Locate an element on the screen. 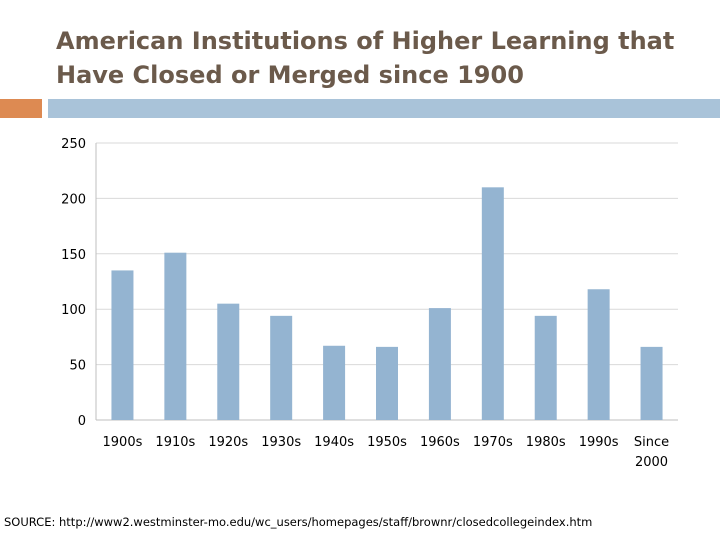  x-category-label: 1980s is located at coordinates (546, 442).